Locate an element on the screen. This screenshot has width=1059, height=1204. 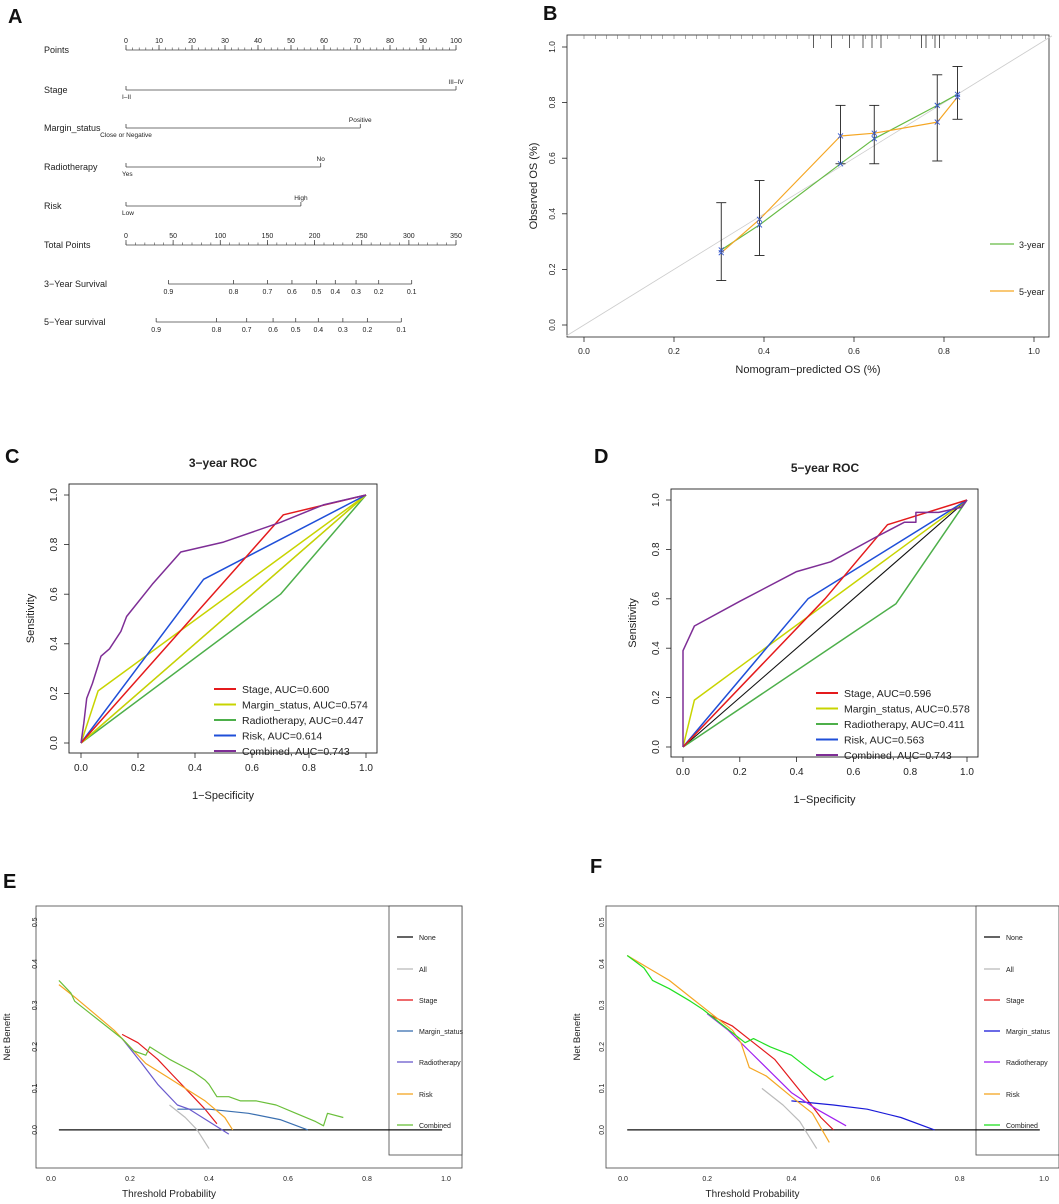
x-tick-label: 0.2 is located at coordinates (130, 1179).